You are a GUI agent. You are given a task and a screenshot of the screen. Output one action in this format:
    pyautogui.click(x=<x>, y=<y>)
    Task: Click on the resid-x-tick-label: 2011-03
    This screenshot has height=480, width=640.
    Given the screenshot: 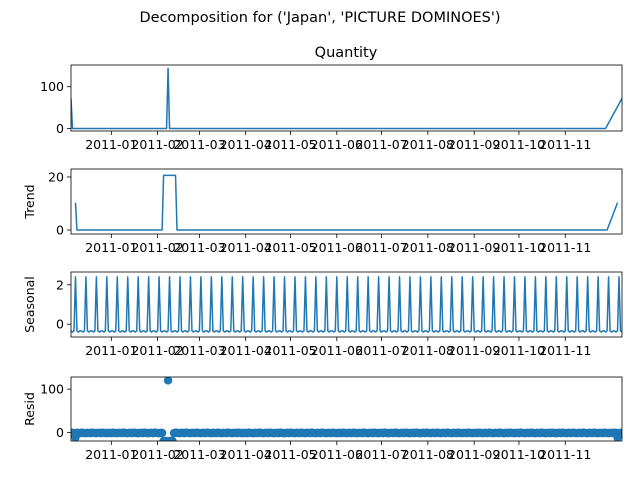 What is the action you would take?
    pyautogui.click(x=199, y=454)
    